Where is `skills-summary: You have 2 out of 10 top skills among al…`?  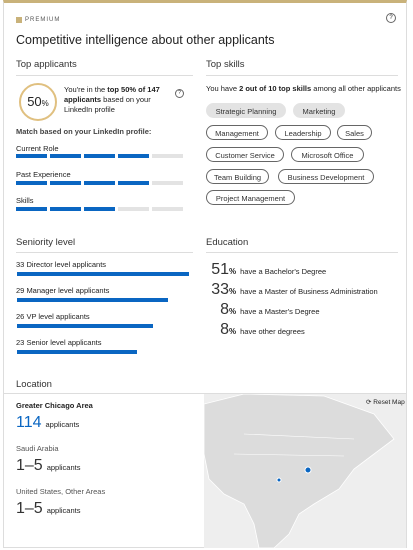 skills-summary: You have 2 out of 10 top skills among al… is located at coordinates (303, 88).